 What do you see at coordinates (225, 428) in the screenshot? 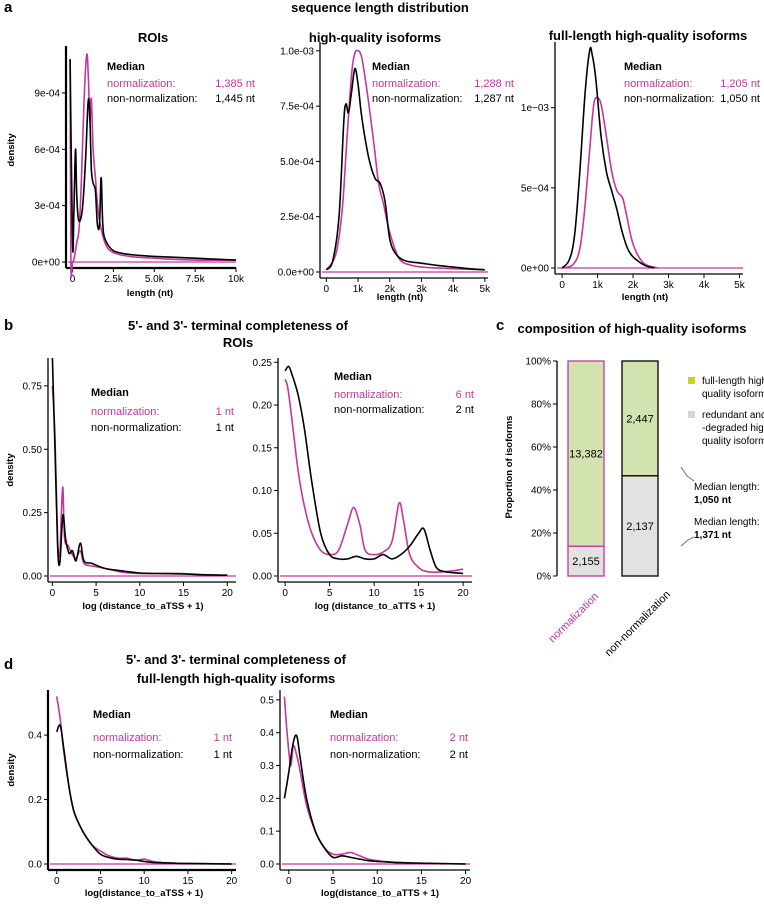
I see `median-non-normalization-value: 1 nt` at bounding box center [225, 428].